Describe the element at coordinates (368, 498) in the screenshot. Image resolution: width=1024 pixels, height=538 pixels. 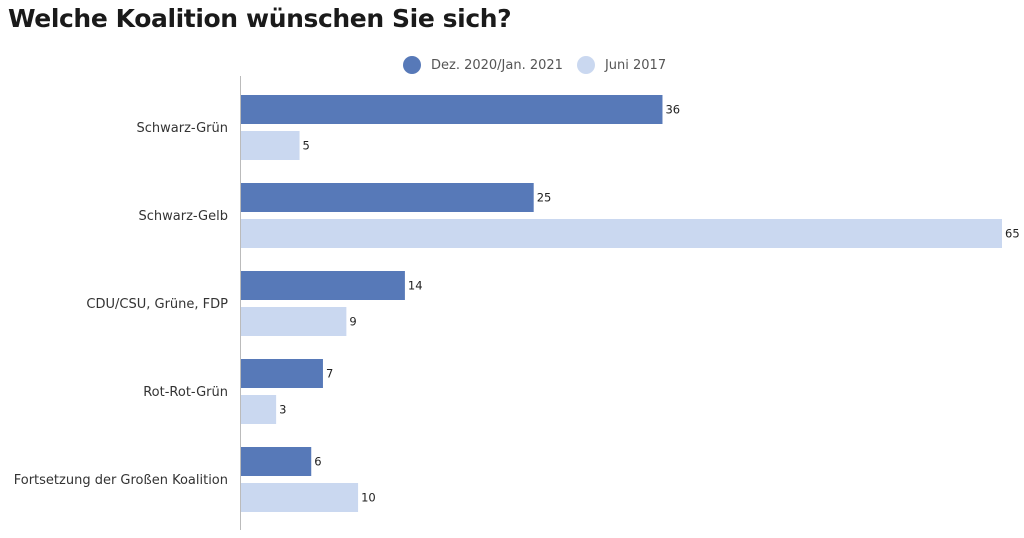
I see `data-label: 10` at that location.